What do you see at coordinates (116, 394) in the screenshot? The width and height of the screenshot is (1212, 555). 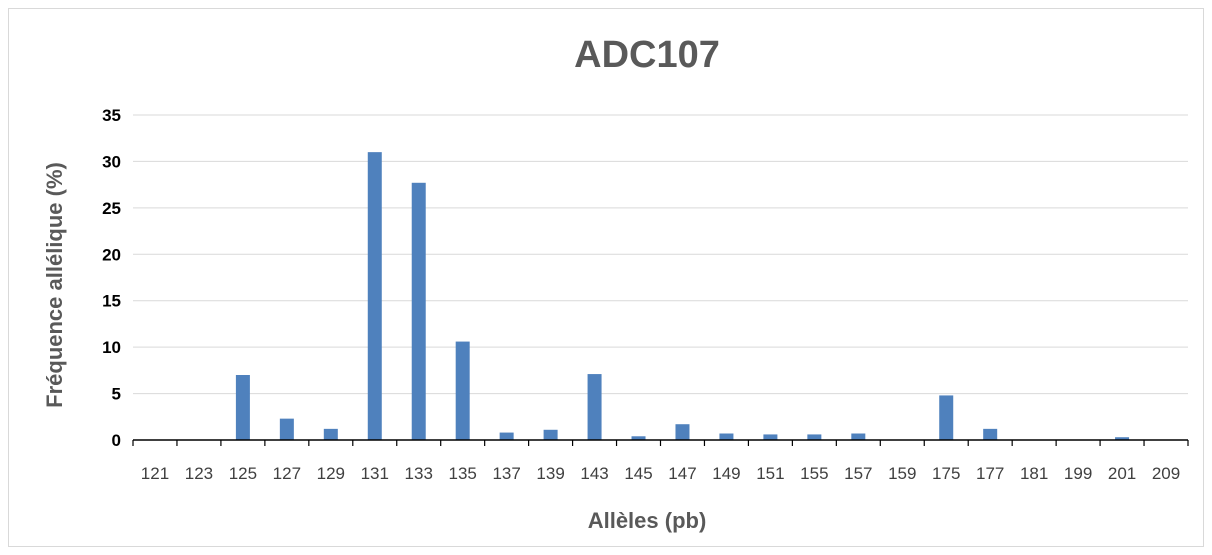 I see `y-tick-label: 5` at bounding box center [116, 394].